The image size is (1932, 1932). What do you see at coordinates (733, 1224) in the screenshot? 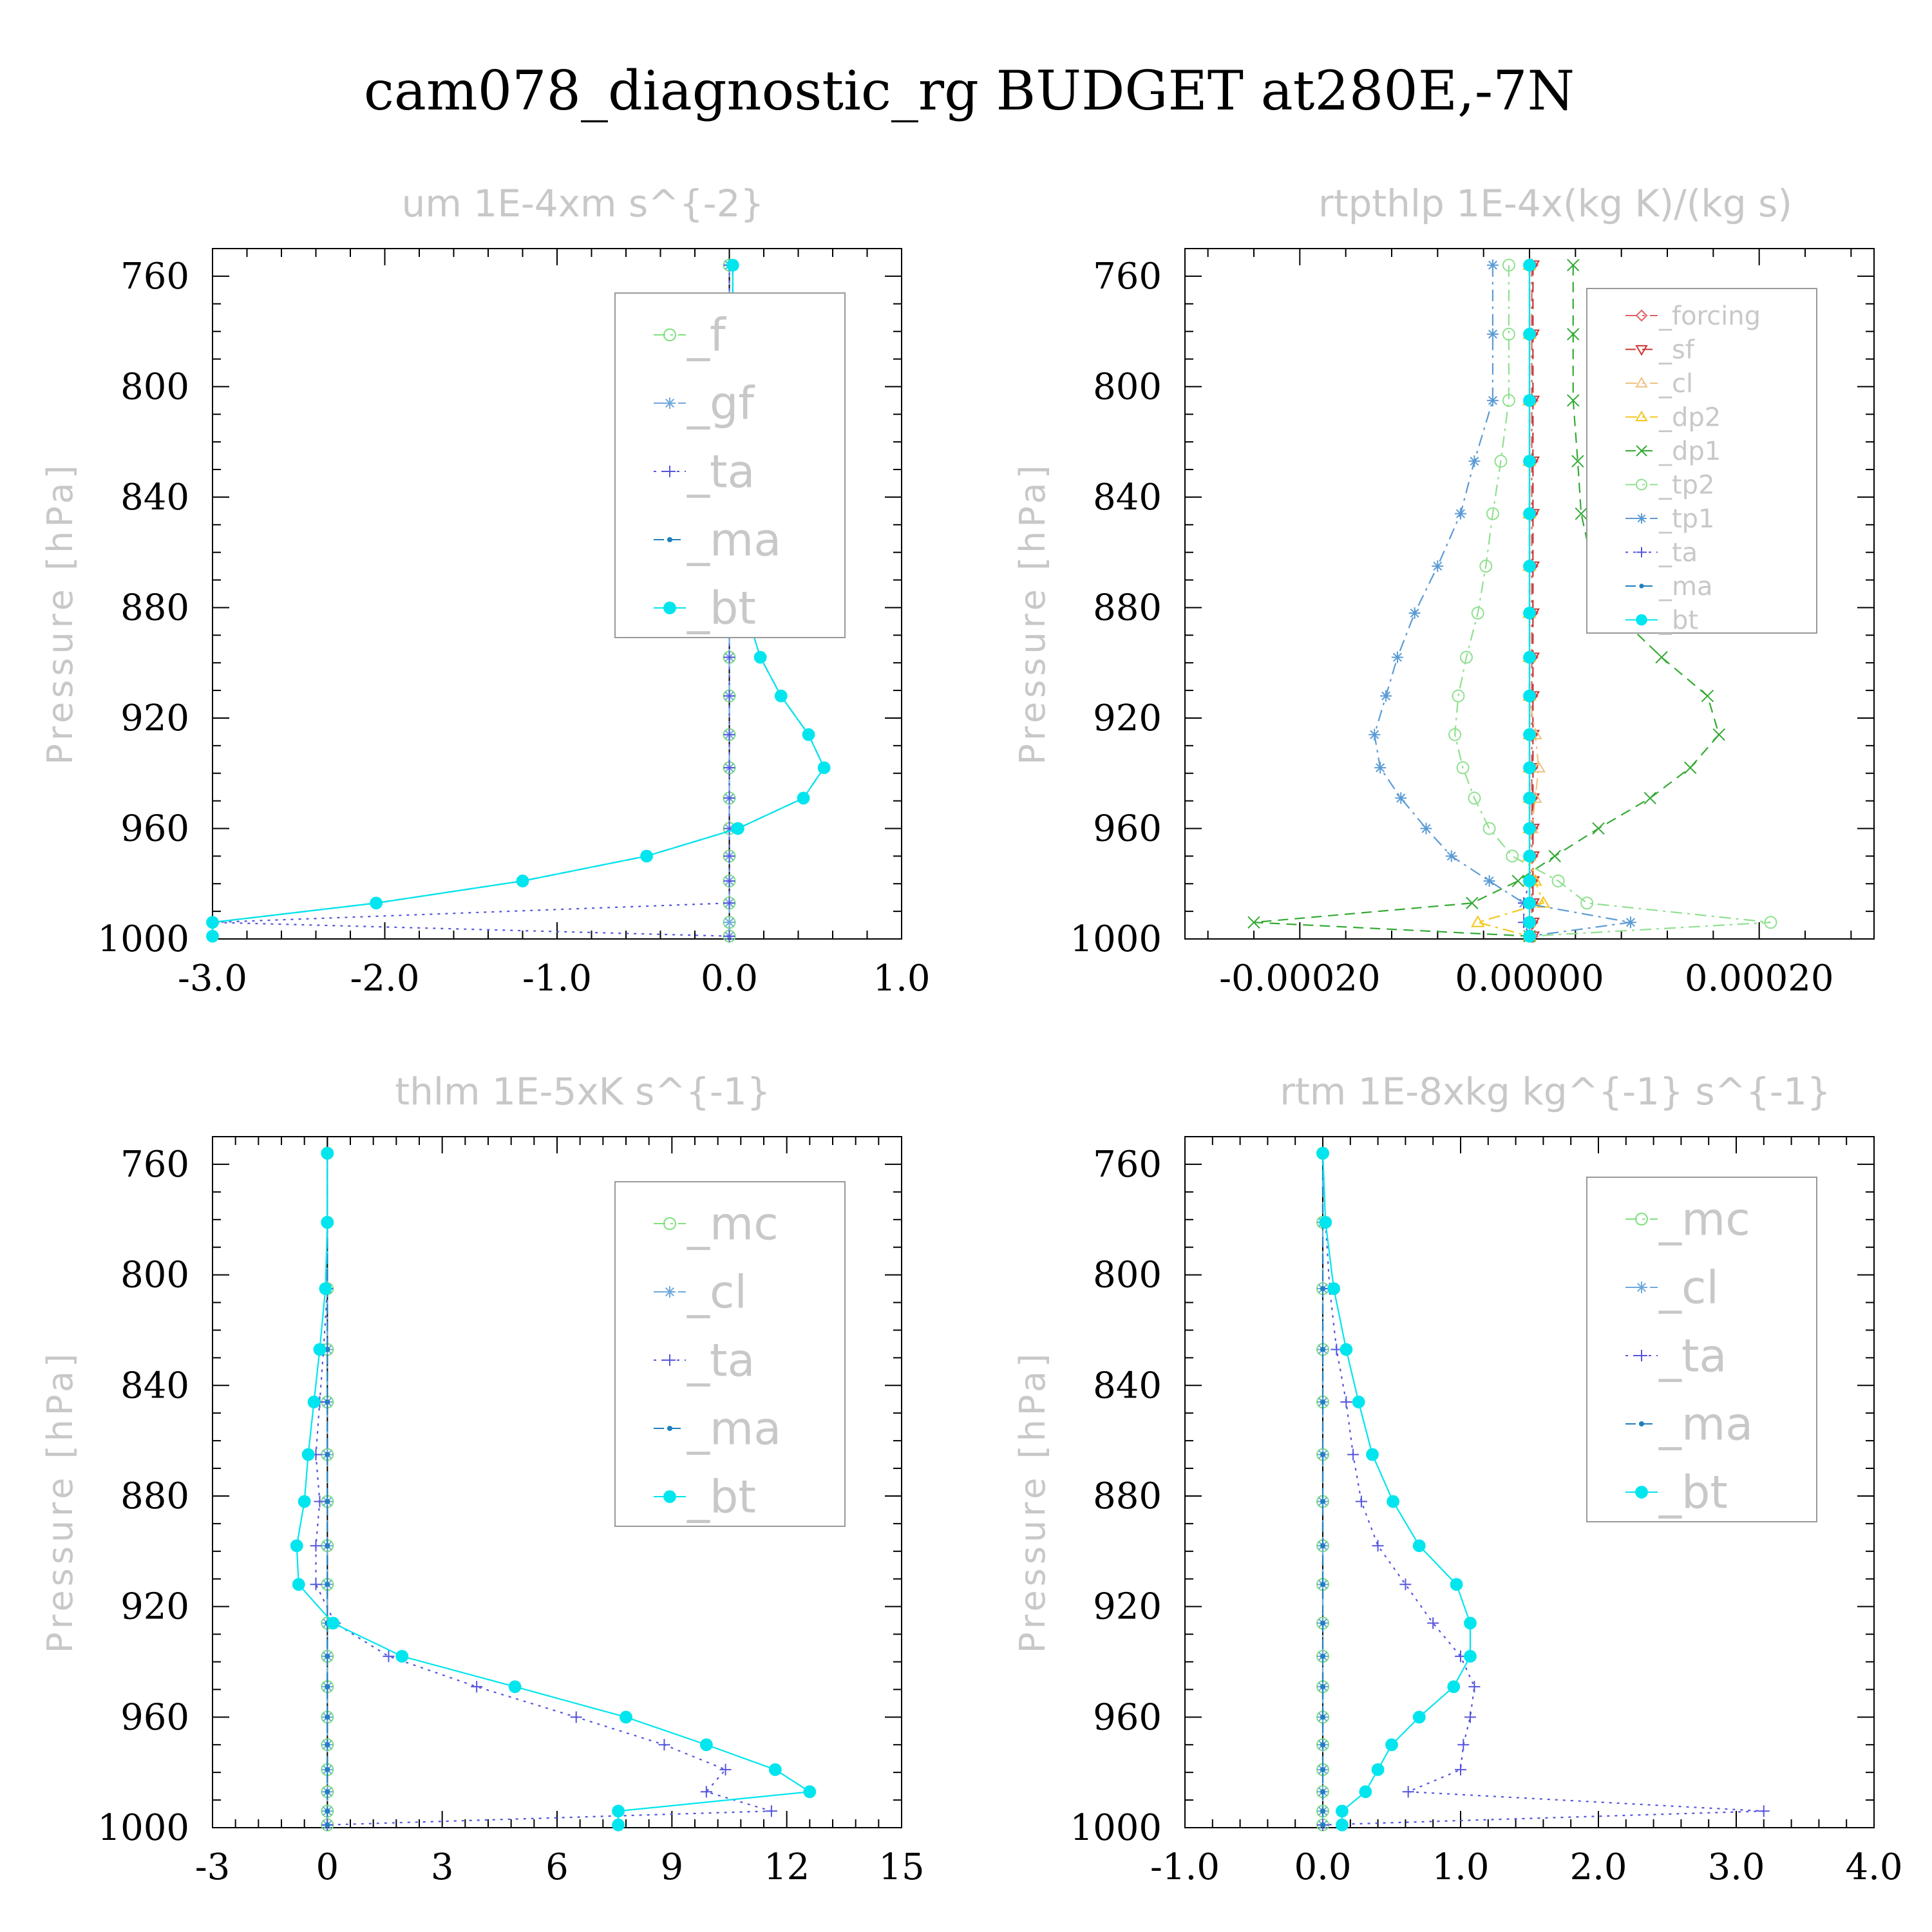
I see `legend-label: _mc` at bounding box center [733, 1224].